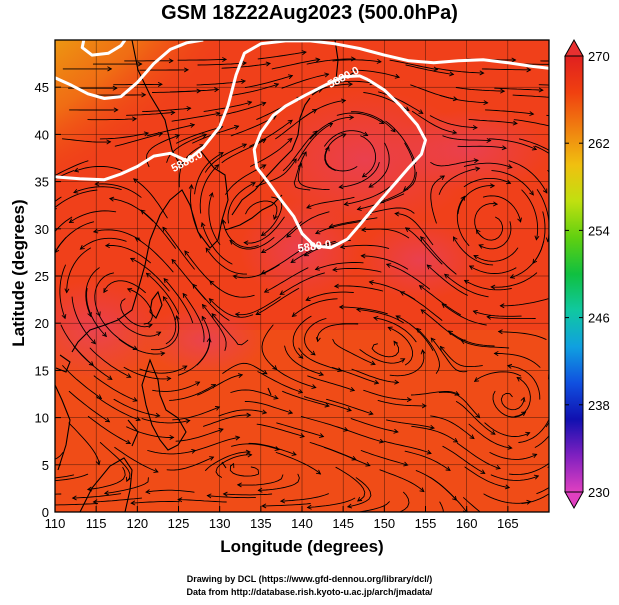 This screenshot has height=605, width=619. What do you see at coordinates (282, 518) in the screenshot?
I see `x-axis-ticks: 110 115 120 125 130 135 140 145 150 155 160 165` at bounding box center [282, 518].